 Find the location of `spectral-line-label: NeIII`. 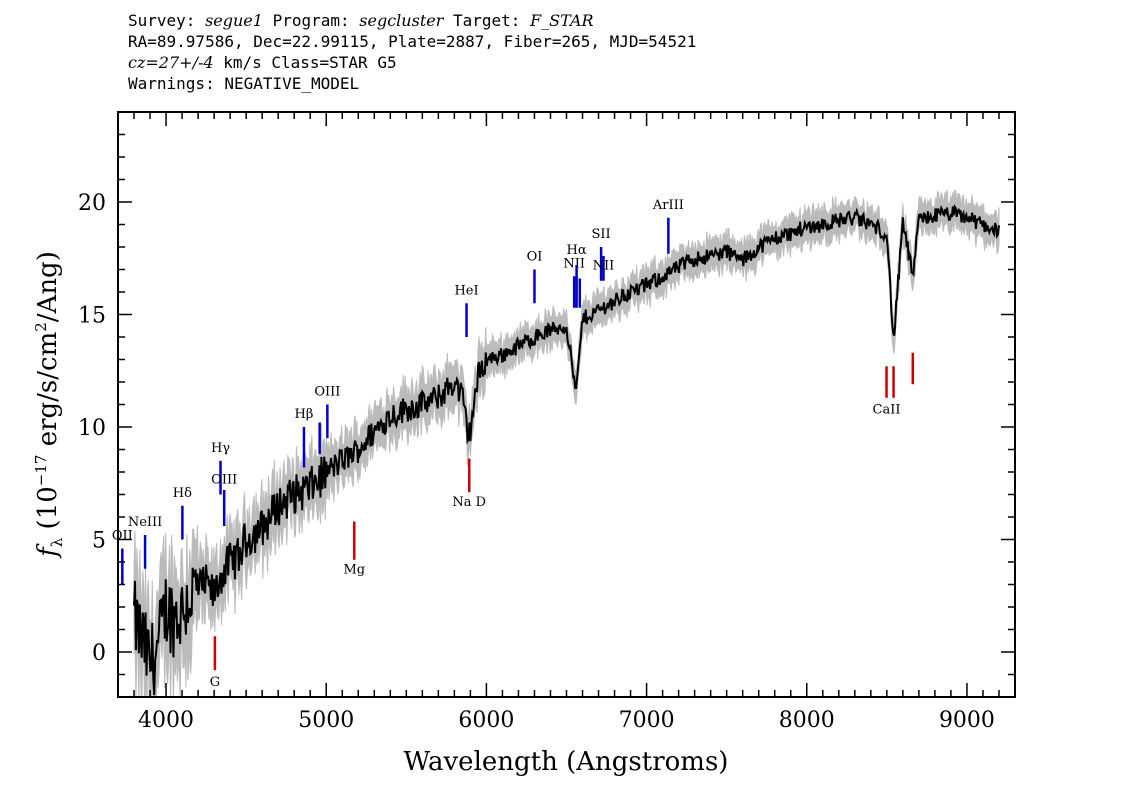

spectral-line-label: NeIII is located at coordinates (145, 522).